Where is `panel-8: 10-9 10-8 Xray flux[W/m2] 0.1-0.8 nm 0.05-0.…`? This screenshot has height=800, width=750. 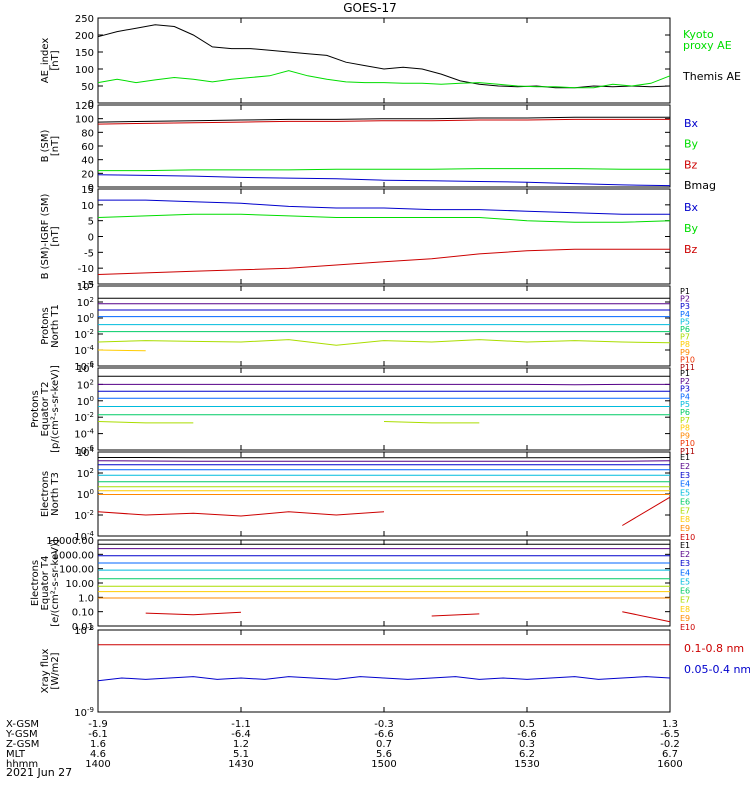 panel-8: 10-9 10-8 Xray flux[W/m2] 0.1-0.8 nm 0.05-0.… is located at coordinates (395, 671).